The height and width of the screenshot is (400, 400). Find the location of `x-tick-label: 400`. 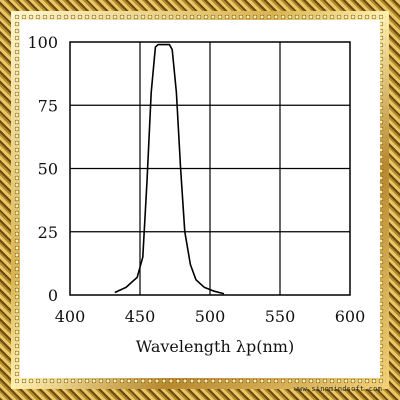

x-tick-label: 400 is located at coordinates (70, 316).